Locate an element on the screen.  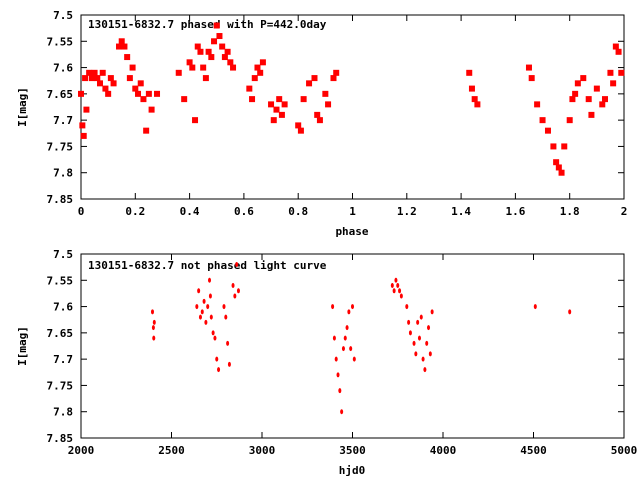
y-tick-label: 7.5 is located at coordinates (63, 254).